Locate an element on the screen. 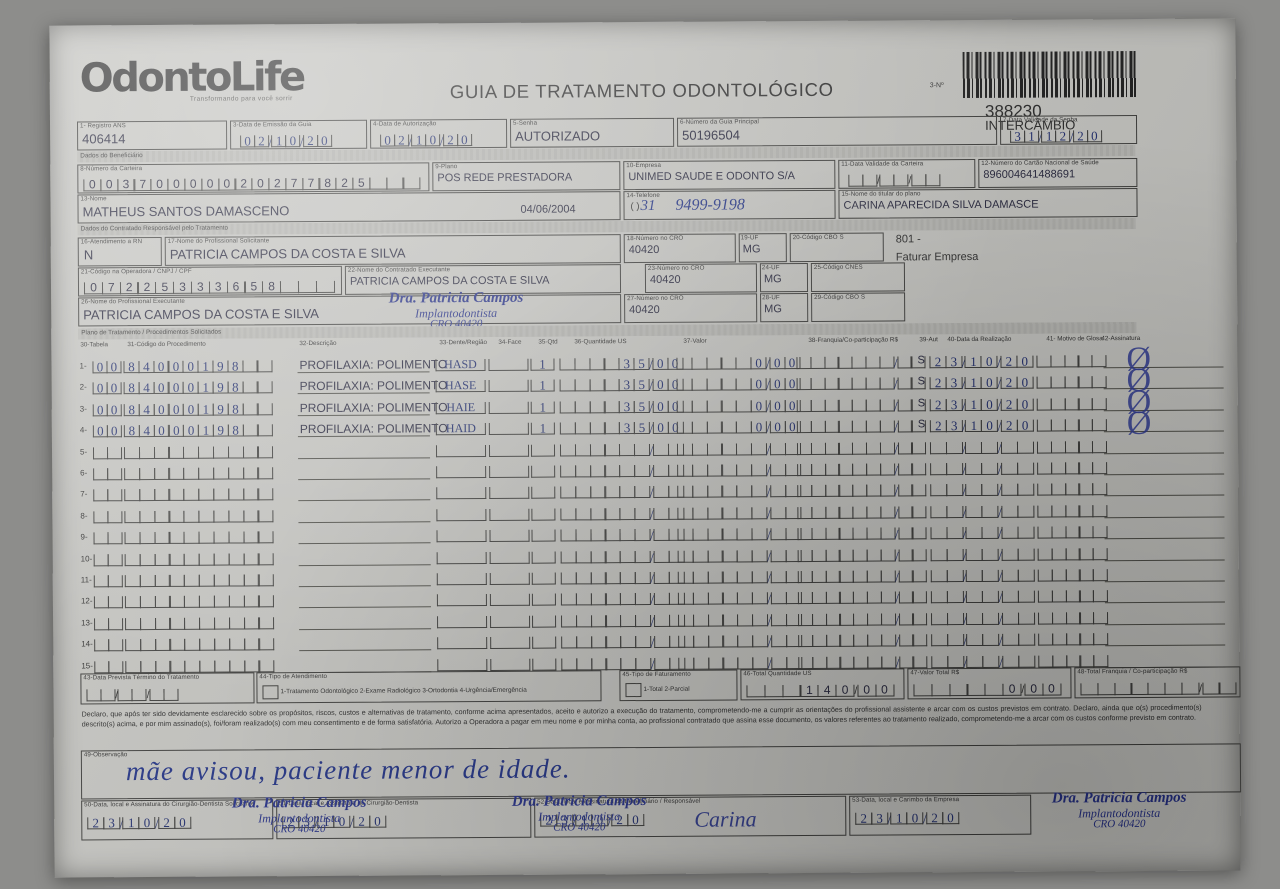  field-46-total-us-comb: 1 4 0/0 0 is located at coordinates (820, 688).